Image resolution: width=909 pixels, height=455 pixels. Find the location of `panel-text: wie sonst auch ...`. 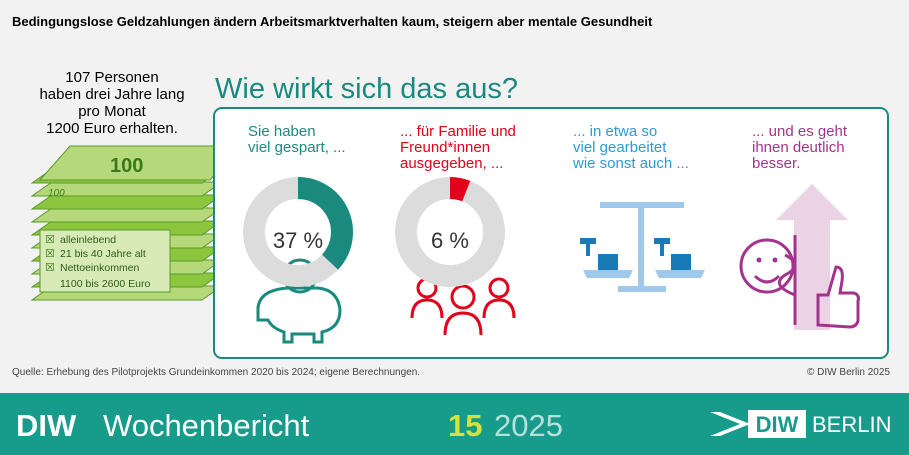

panel-text: wie sonst auch ... is located at coordinates (630, 163).